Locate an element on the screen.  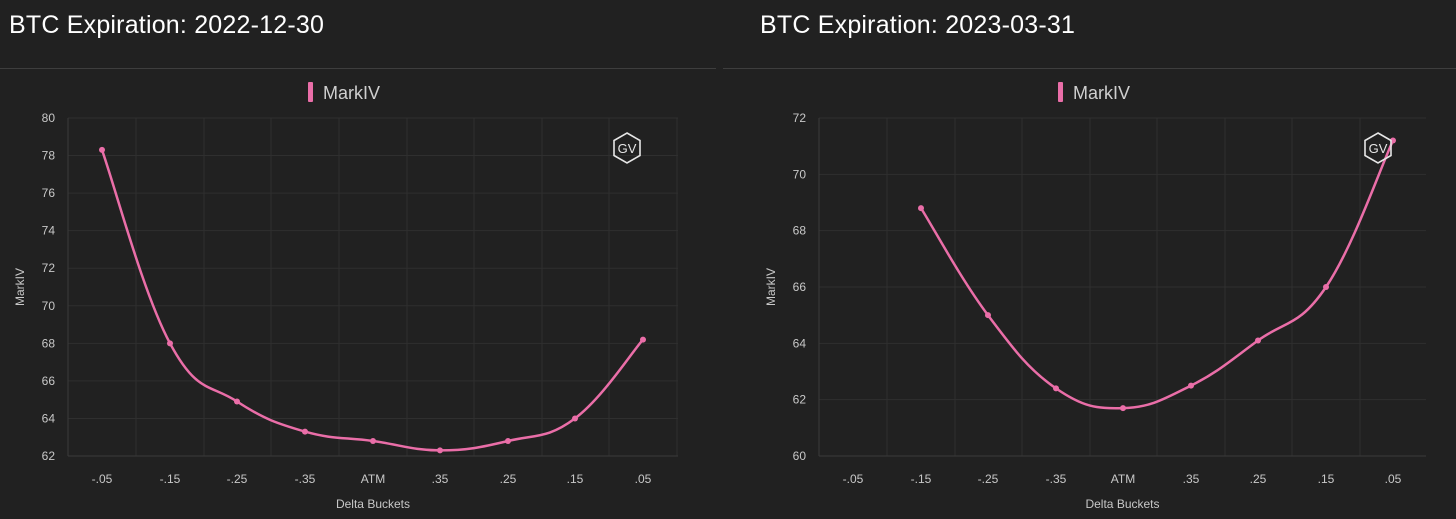
y-tick-label: 60 is located at coordinates (800, 456).